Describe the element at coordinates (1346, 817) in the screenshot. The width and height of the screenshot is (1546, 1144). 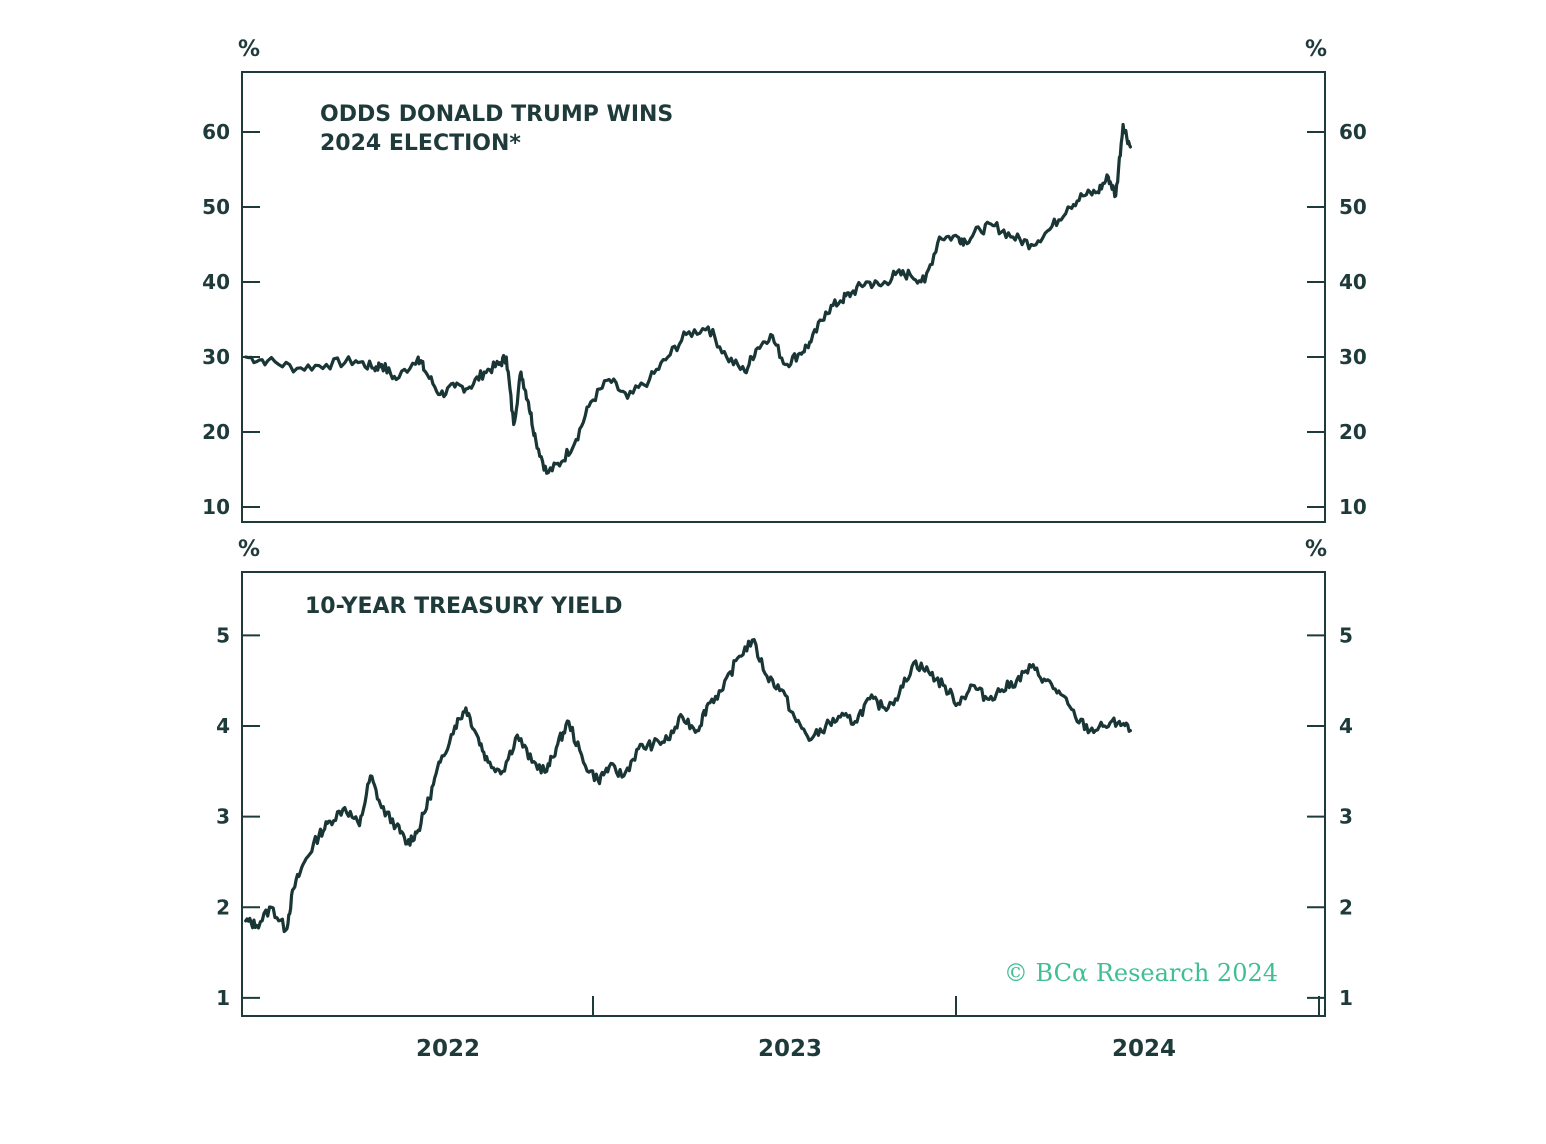
I see `bottom-right-tick-label: 3` at that location.